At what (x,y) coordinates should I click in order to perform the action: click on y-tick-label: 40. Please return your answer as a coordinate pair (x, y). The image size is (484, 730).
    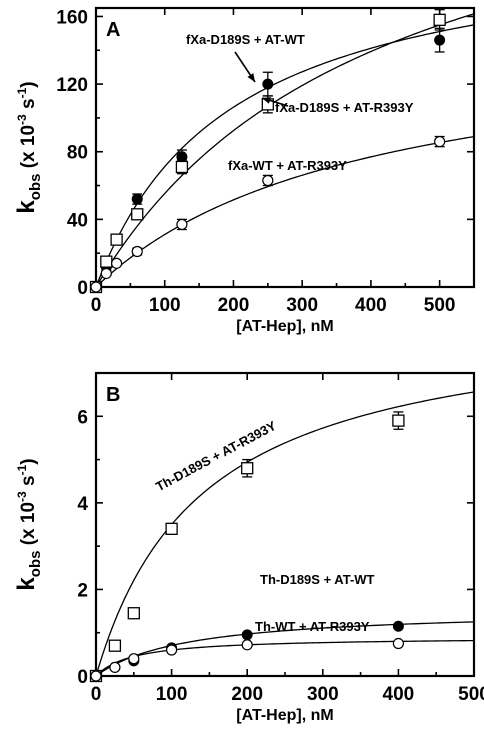
    Looking at the image, I should click on (77, 220).